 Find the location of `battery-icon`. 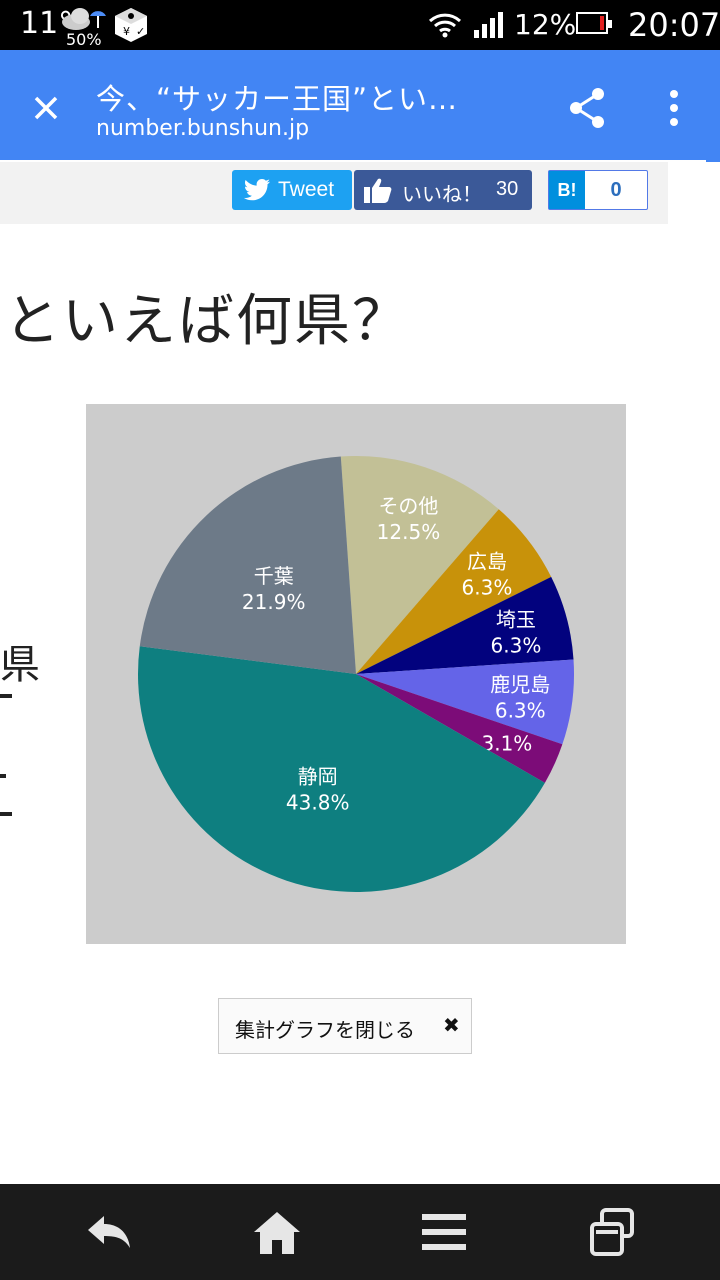

battery-icon is located at coordinates (594, 23).